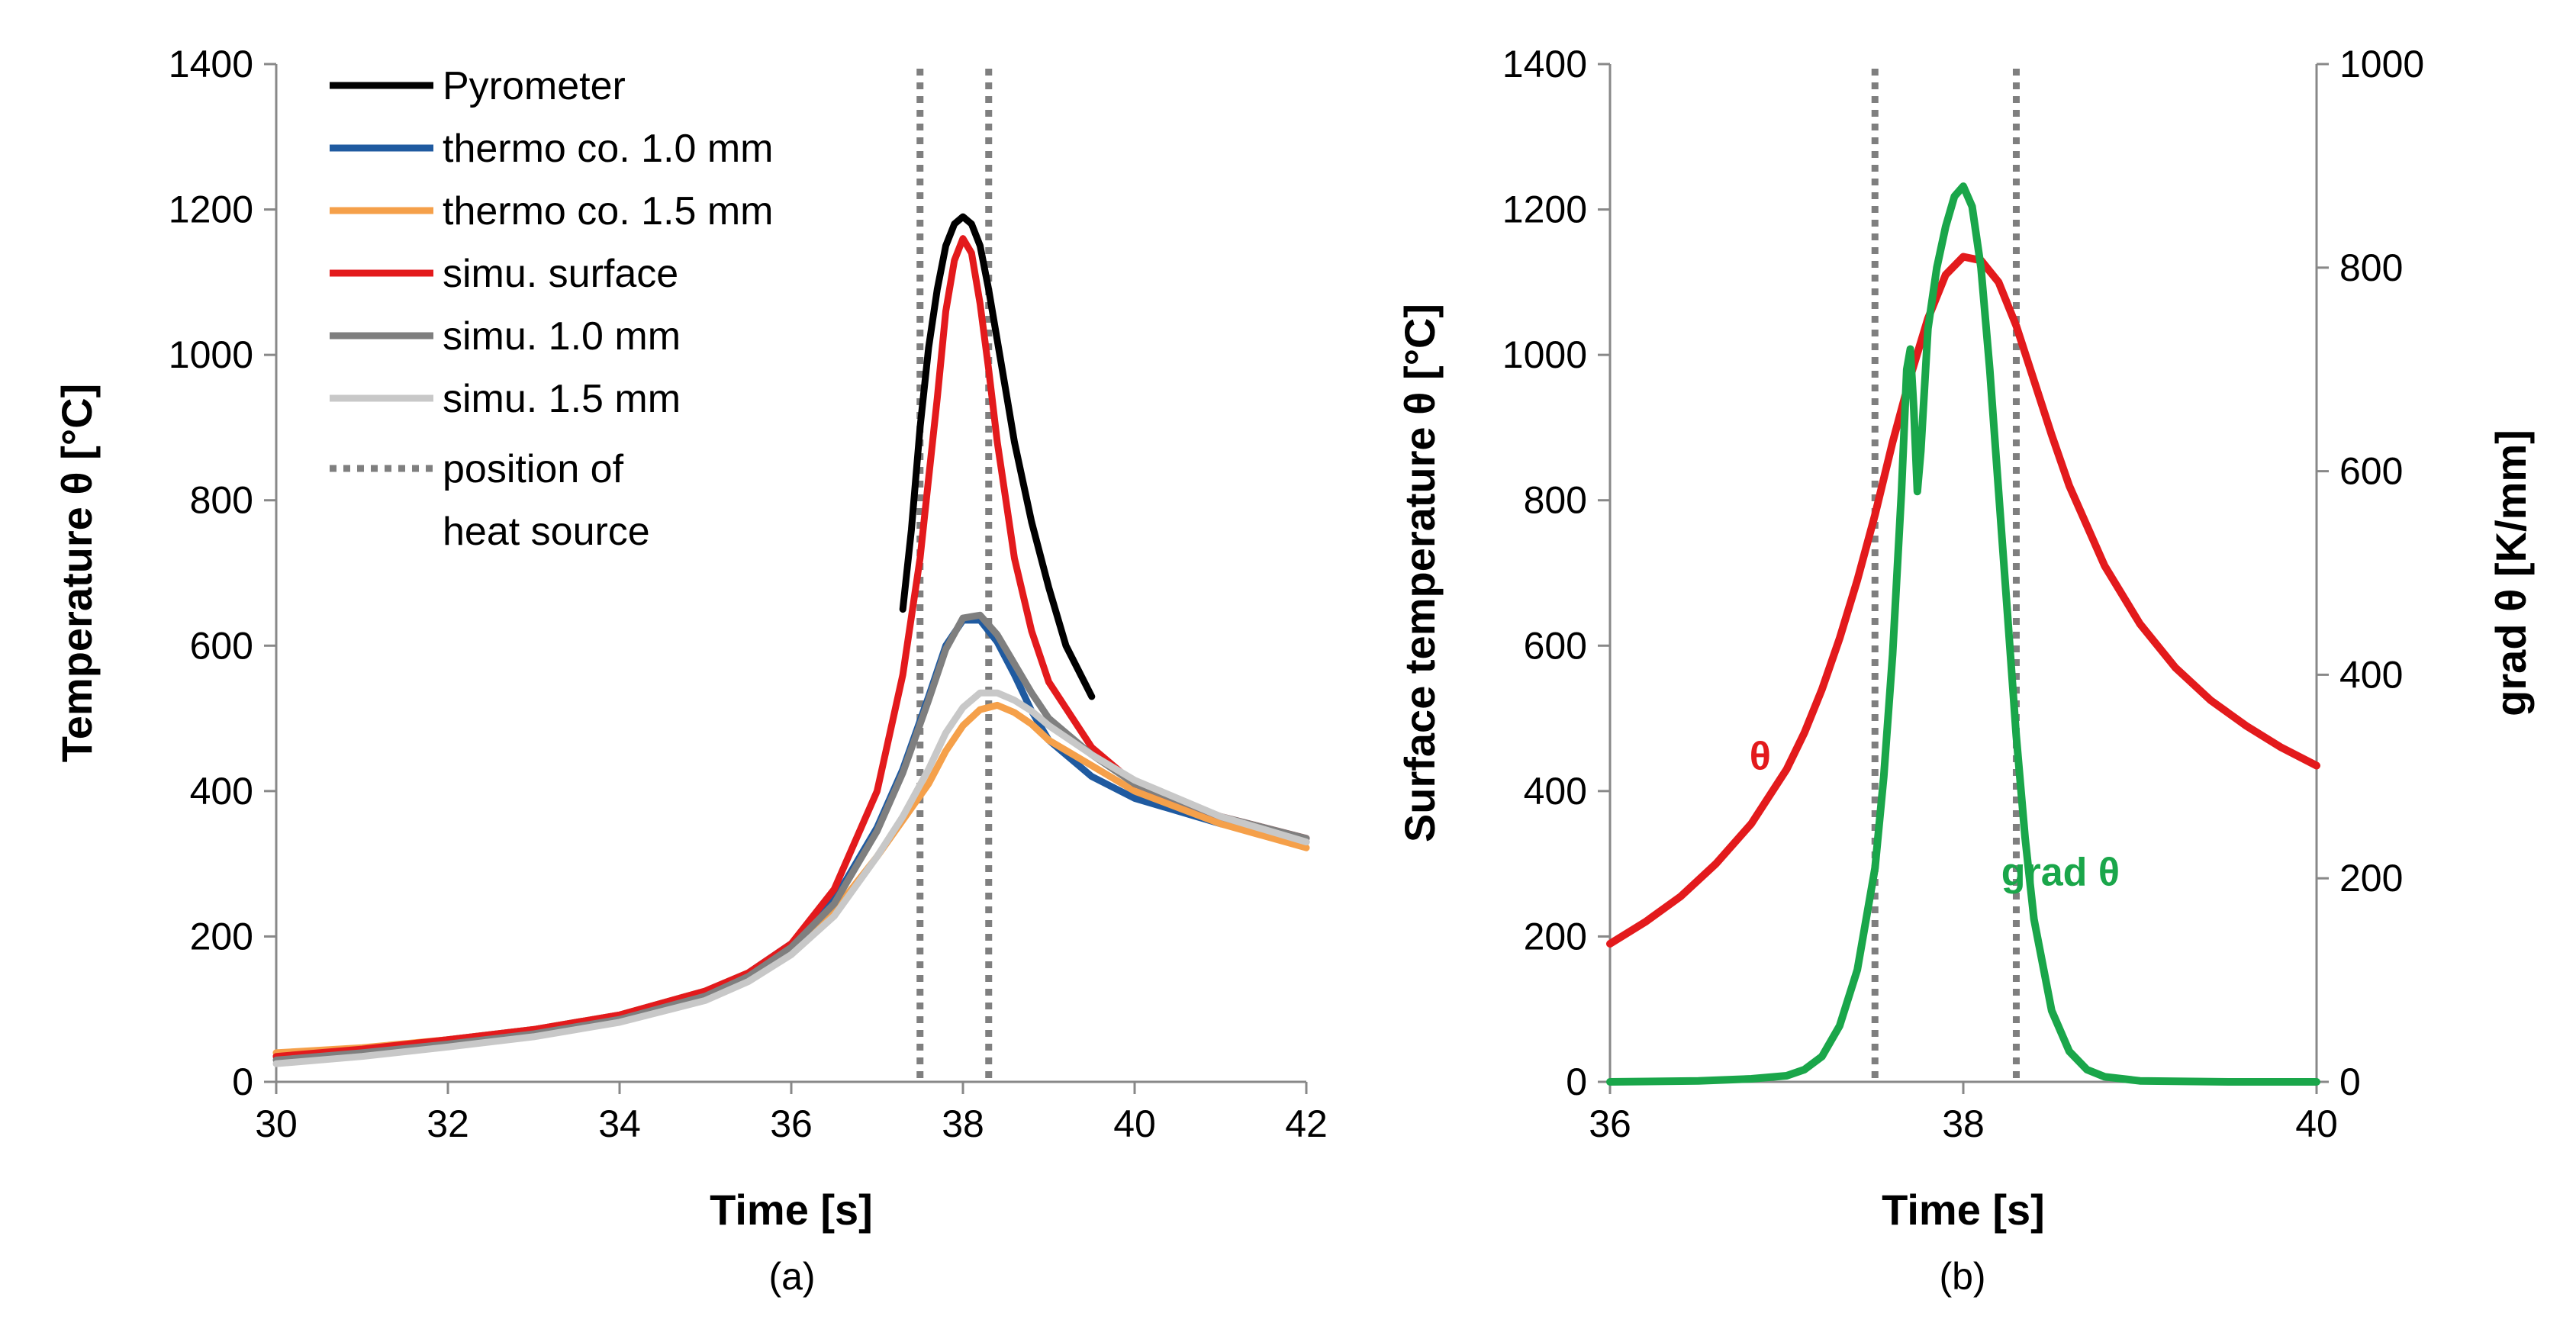 The width and height of the screenshot is (2576, 1326). Describe the element at coordinates (560, 274) in the screenshot. I see `legend-label: simu. surface` at that location.